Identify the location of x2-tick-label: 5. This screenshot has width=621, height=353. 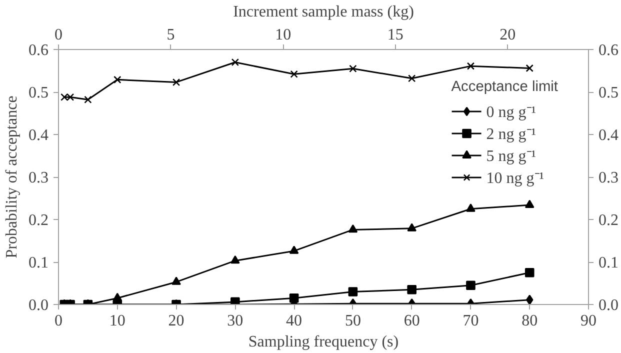
(170, 35).